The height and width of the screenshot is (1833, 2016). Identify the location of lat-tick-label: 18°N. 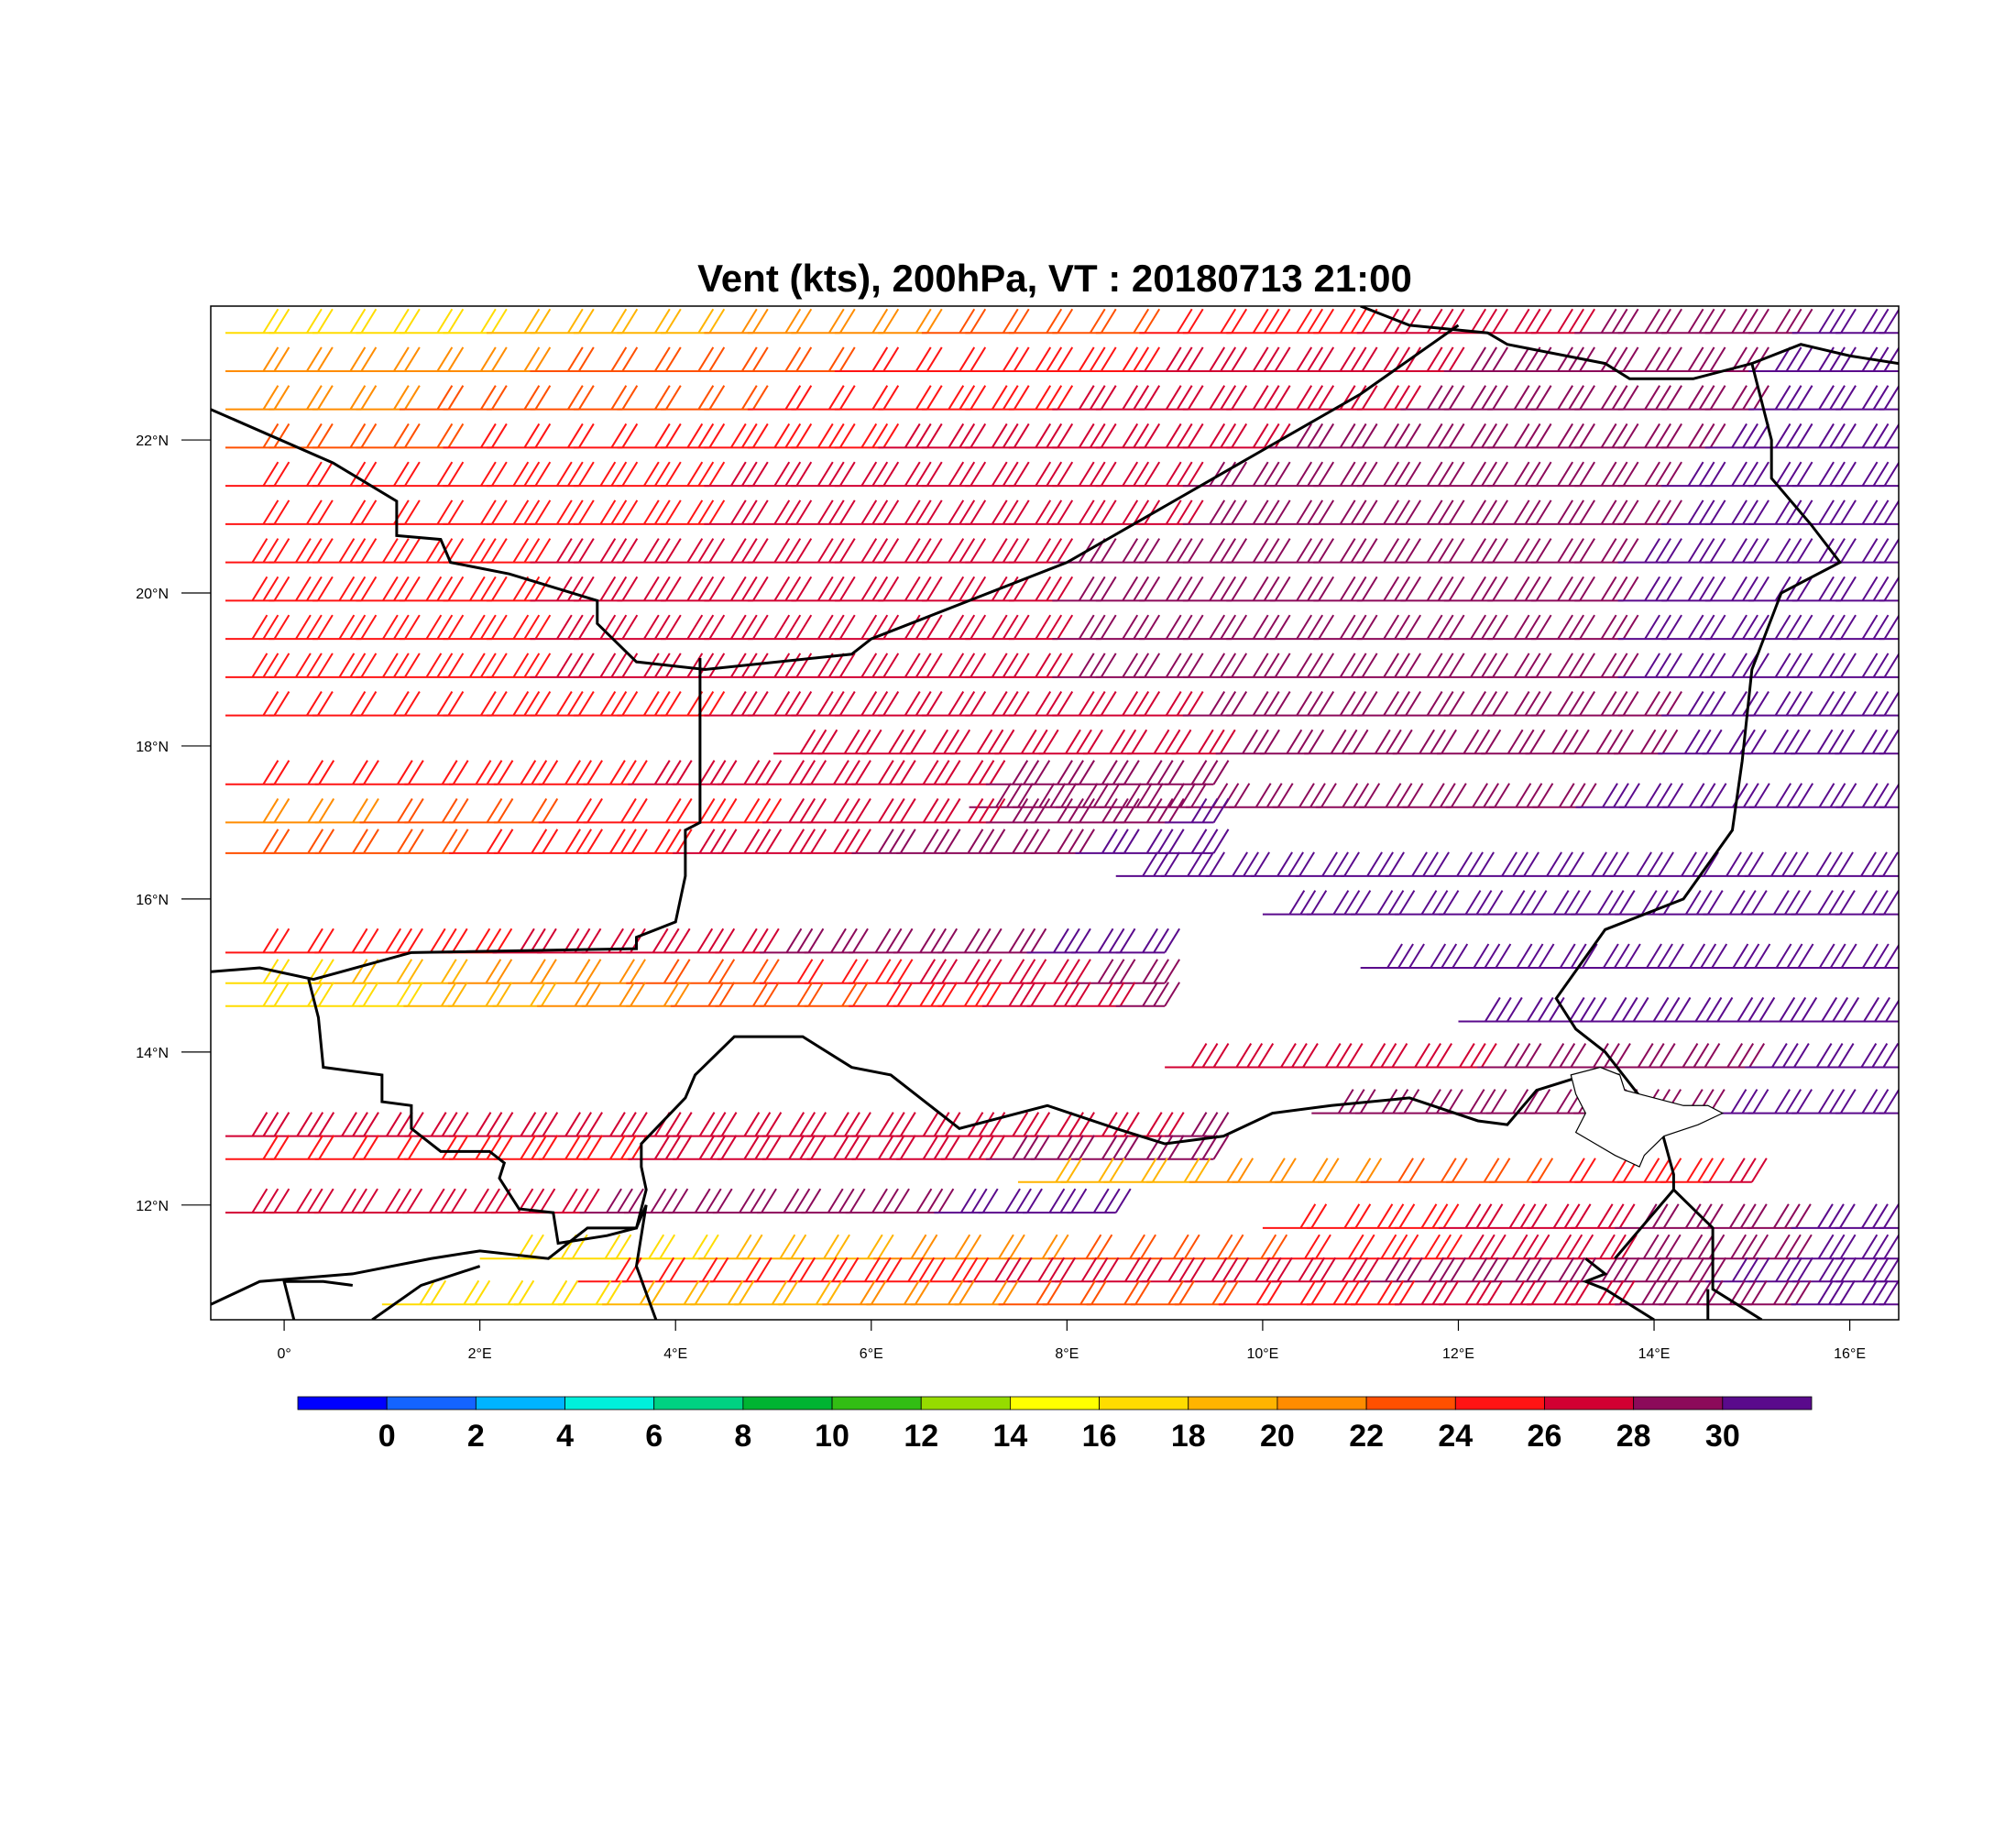
(152, 747).